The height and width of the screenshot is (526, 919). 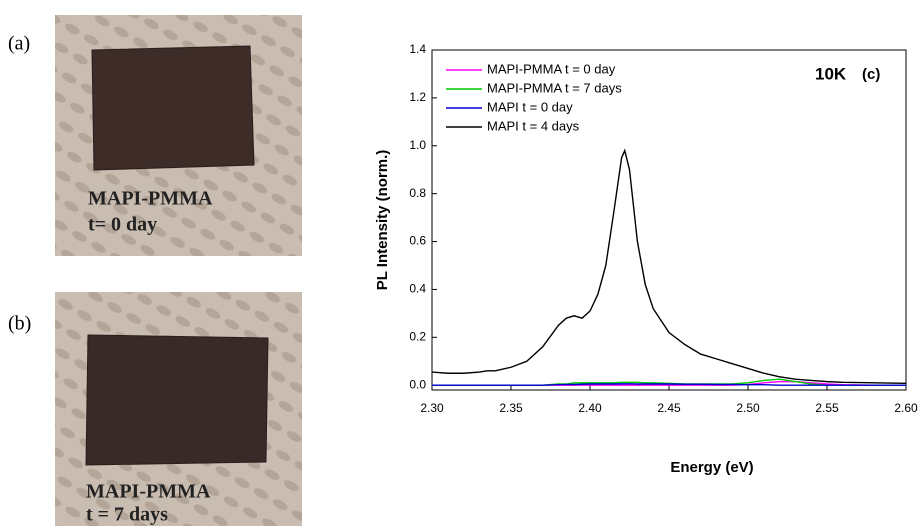 What do you see at coordinates (417, 289) in the screenshot?
I see `y-tick-label: 0.4` at bounding box center [417, 289].